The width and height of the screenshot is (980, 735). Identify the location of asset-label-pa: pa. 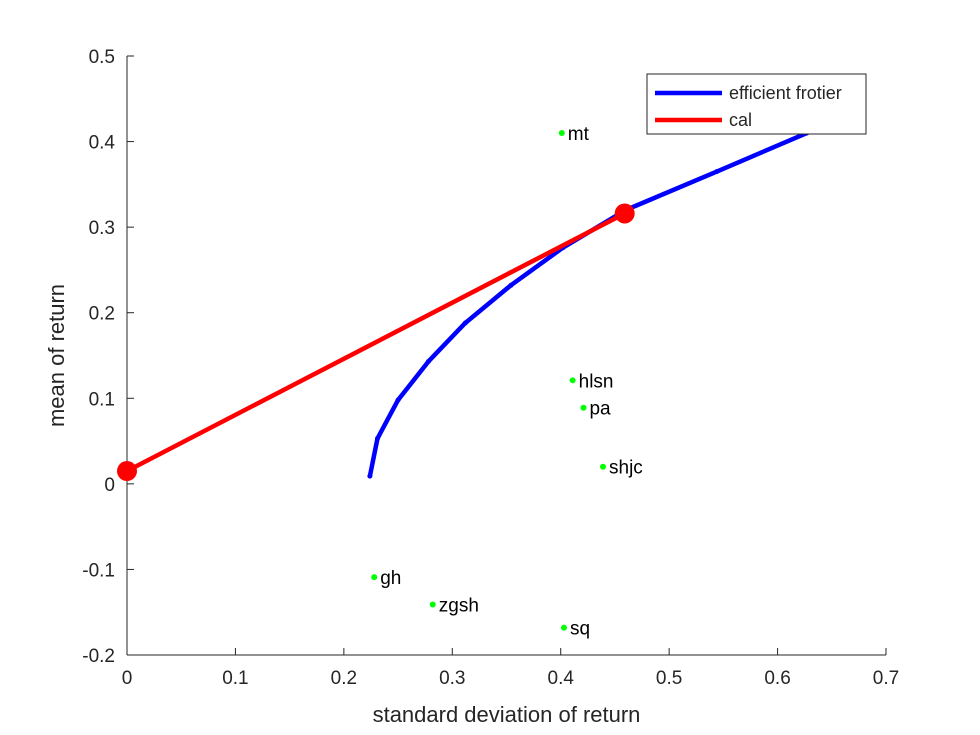
(600, 409).